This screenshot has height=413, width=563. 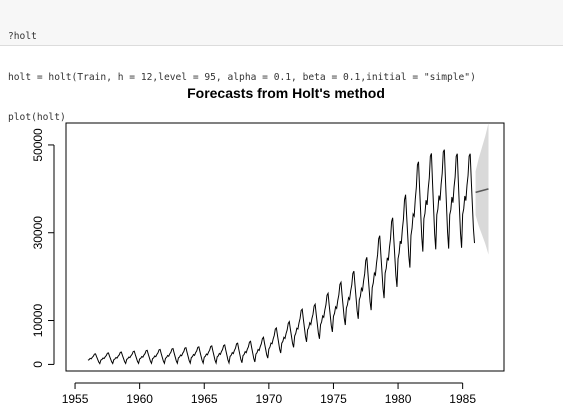 What do you see at coordinates (139, 399) in the screenshot?
I see `x-tick-label: 1960` at bounding box center [139, 399].